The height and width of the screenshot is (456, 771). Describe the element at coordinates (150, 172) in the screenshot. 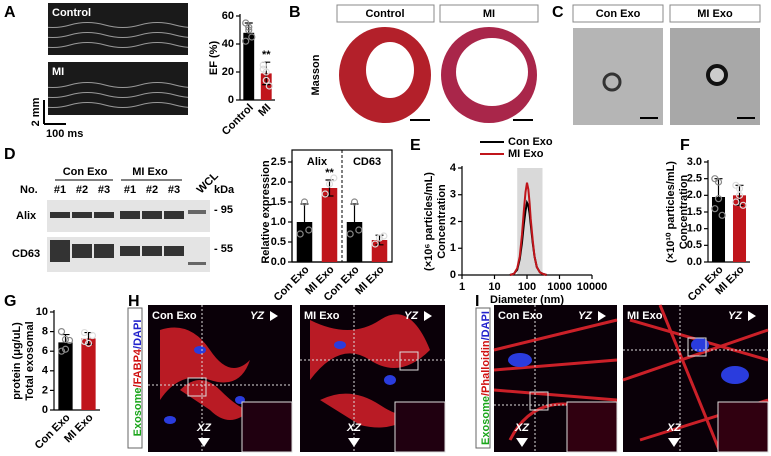

I see `group-label: MI Exo` at that location.